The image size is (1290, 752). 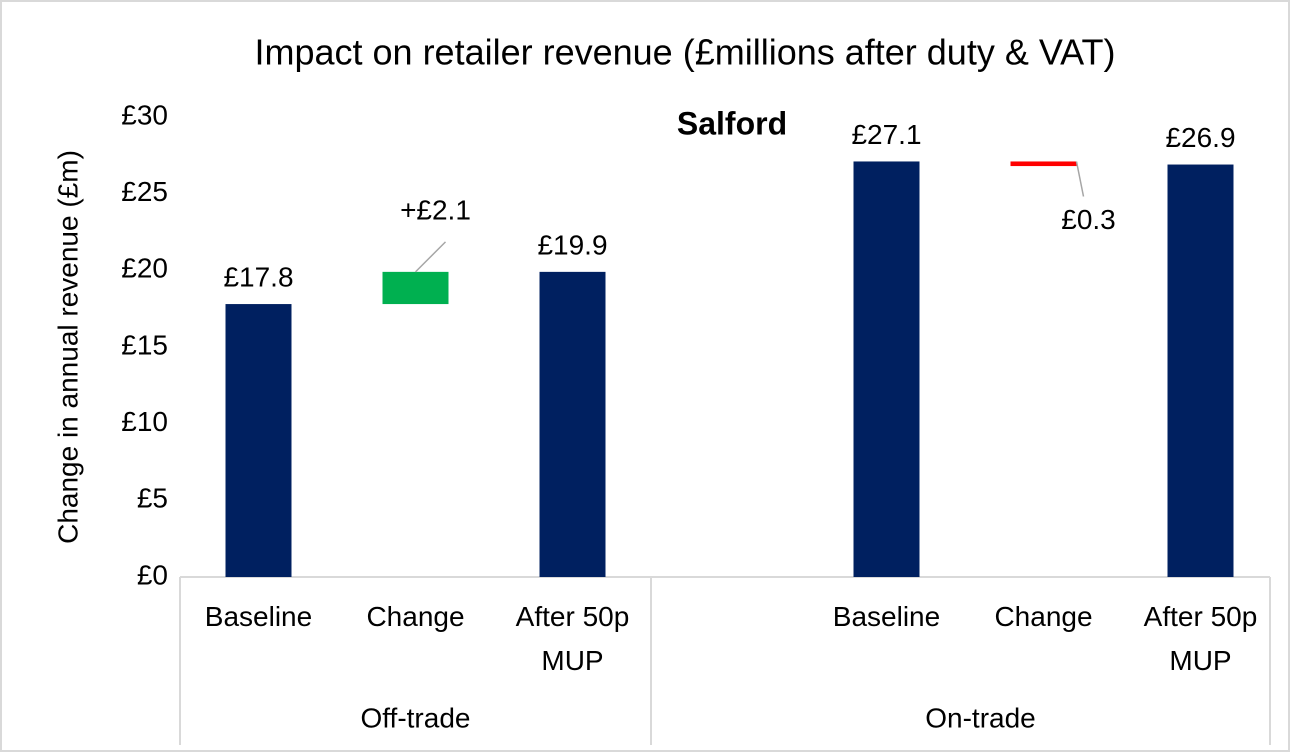 What do you see at coordinates (144, 268) in the screenshot?
I see `y-tick-label: £20` at bounding box center [144, 268].